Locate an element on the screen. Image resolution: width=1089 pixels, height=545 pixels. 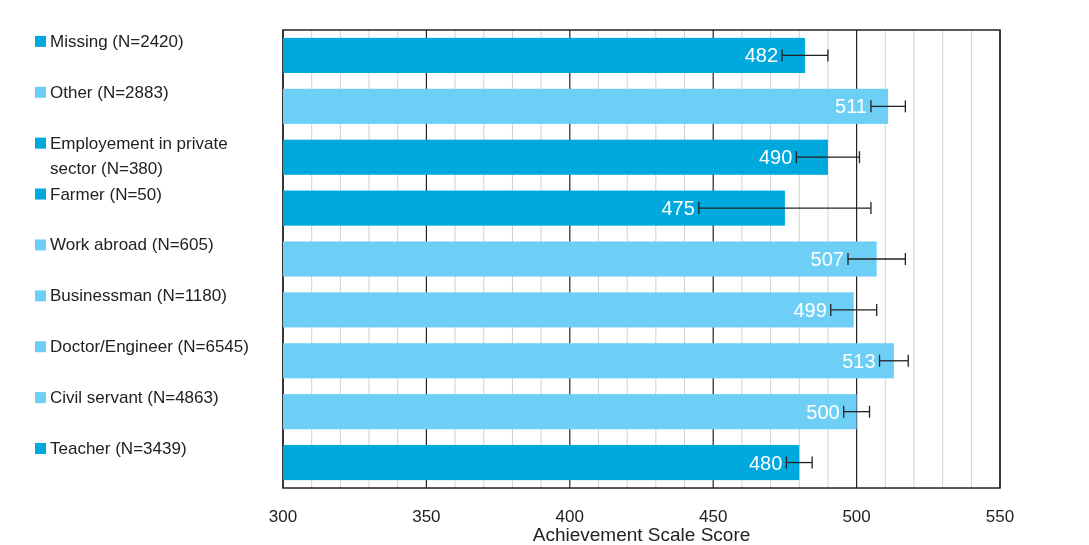
y-tick-label: Other (N=2883) is located at coordinates (109, 92).